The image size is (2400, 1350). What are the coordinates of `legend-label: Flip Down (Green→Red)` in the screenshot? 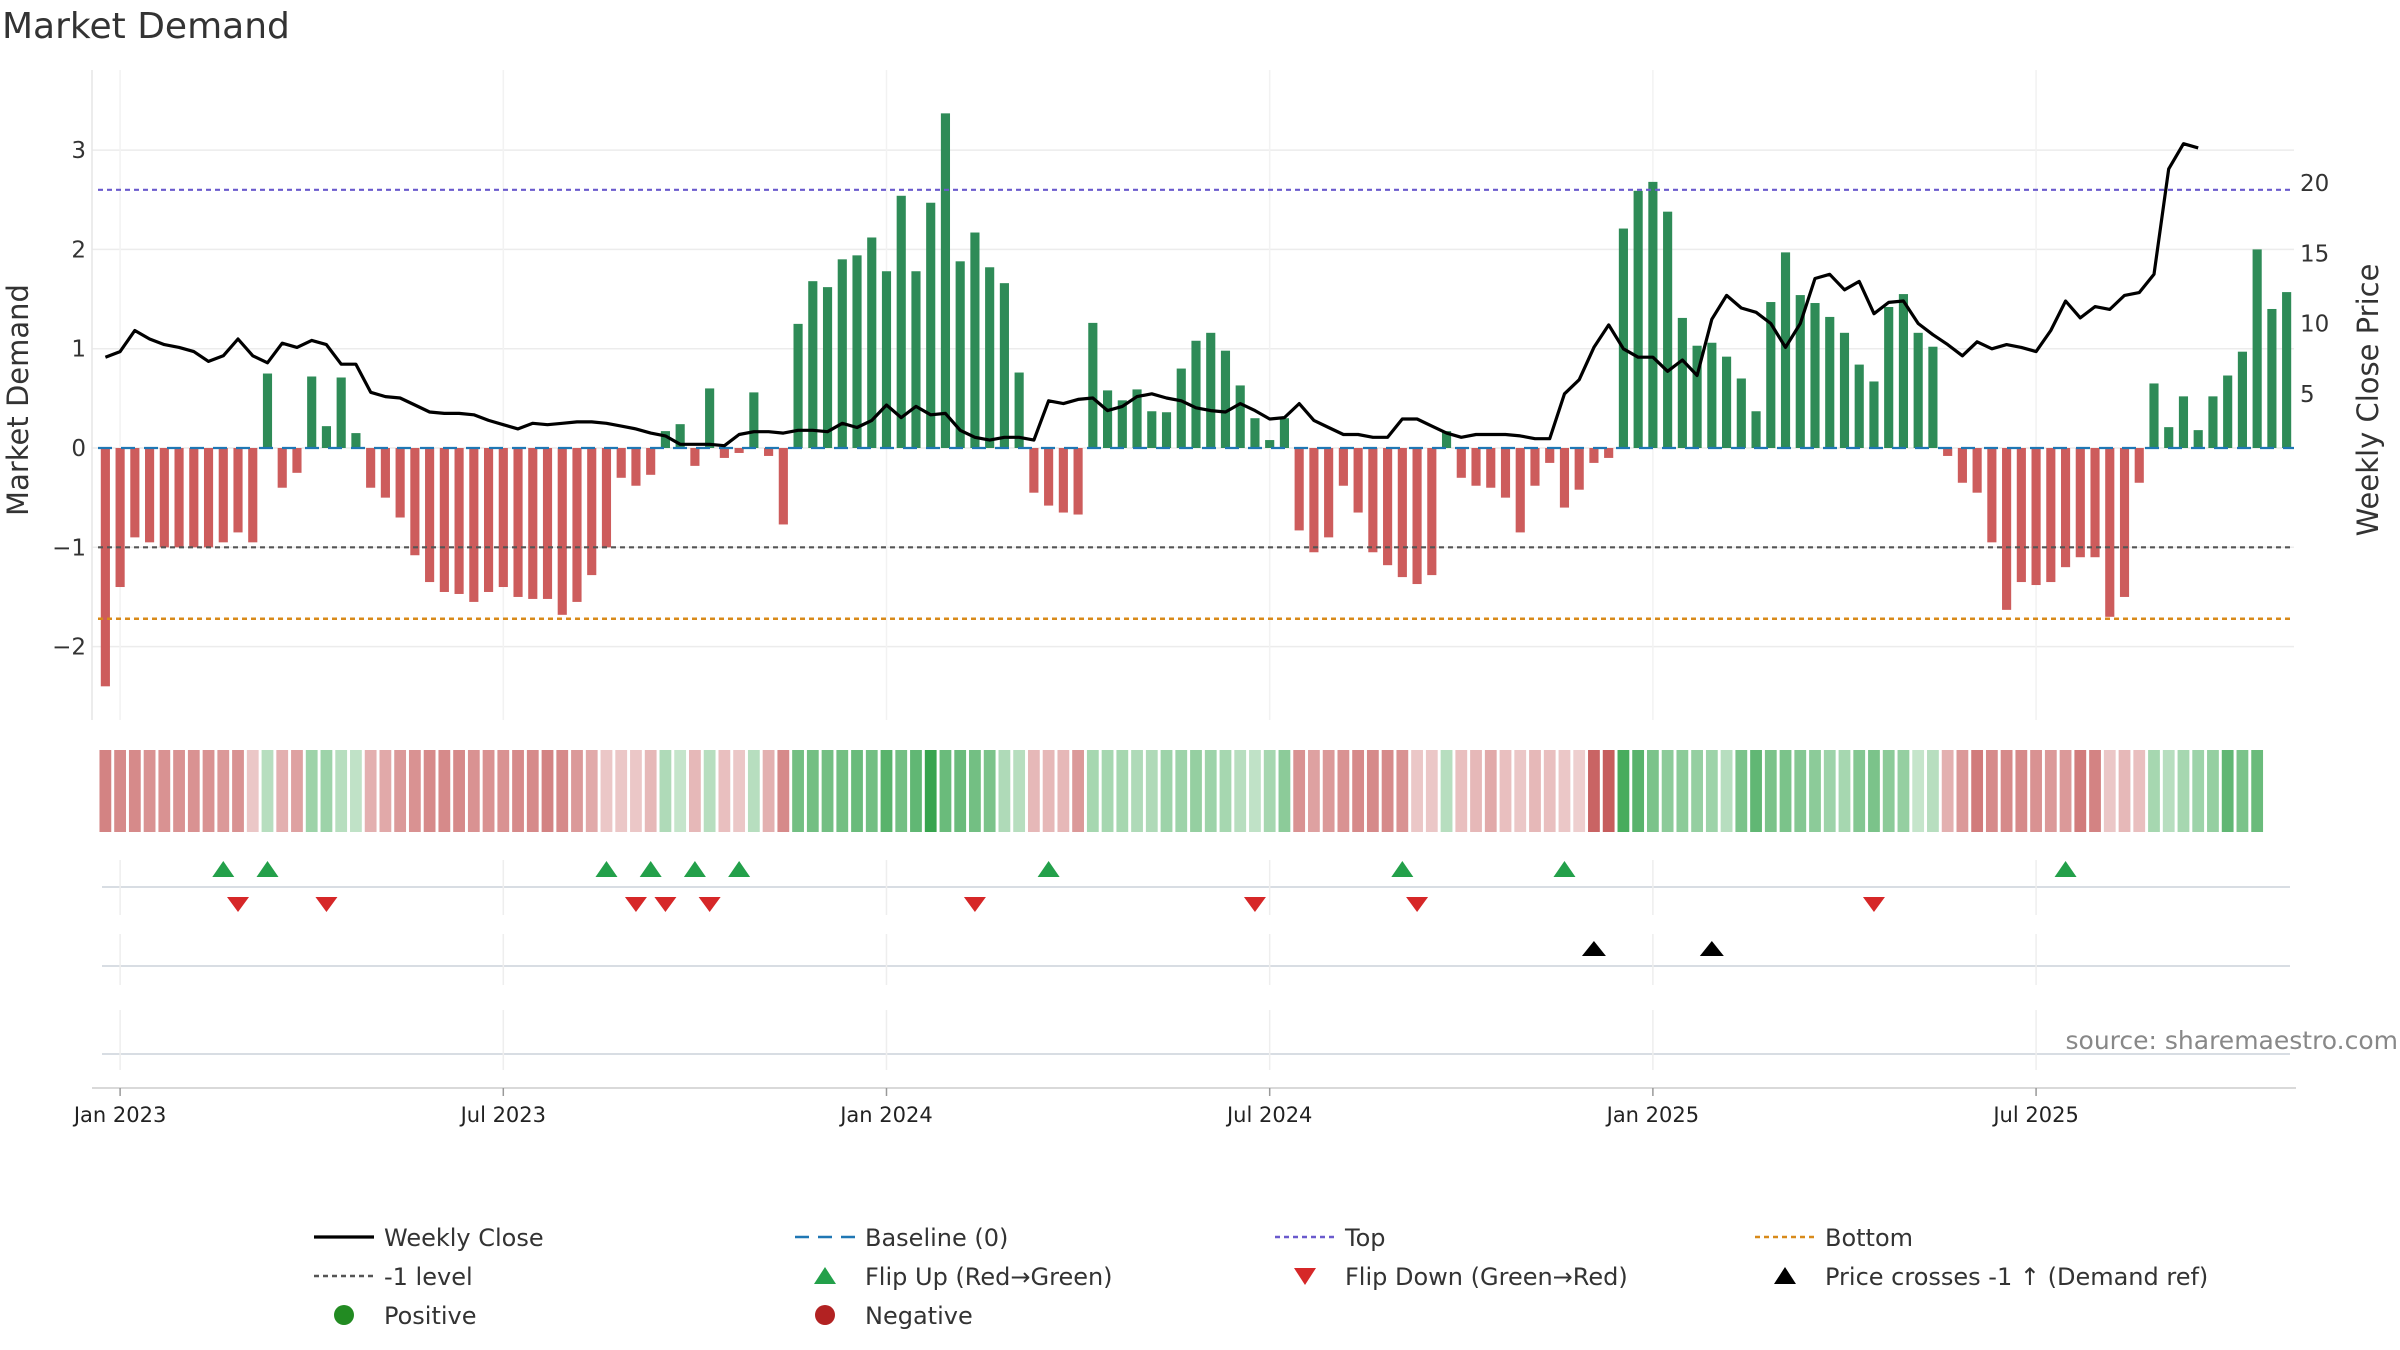 It's located at (1486, 1277).